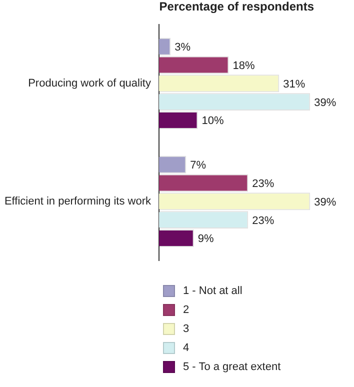 The width and height of the screenshot is (354, 387). What do you see at coordinates (90, 83) in the screenshot?
I see `y-tick-label: Producing work of quality` at bounding box center [90, 83].